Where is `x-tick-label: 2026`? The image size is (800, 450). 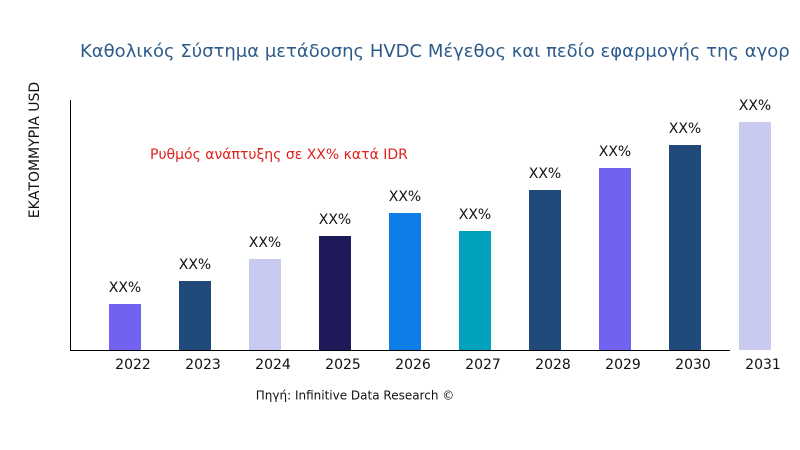
x-tick-label: 2026 is located at coordinates (413, 365).